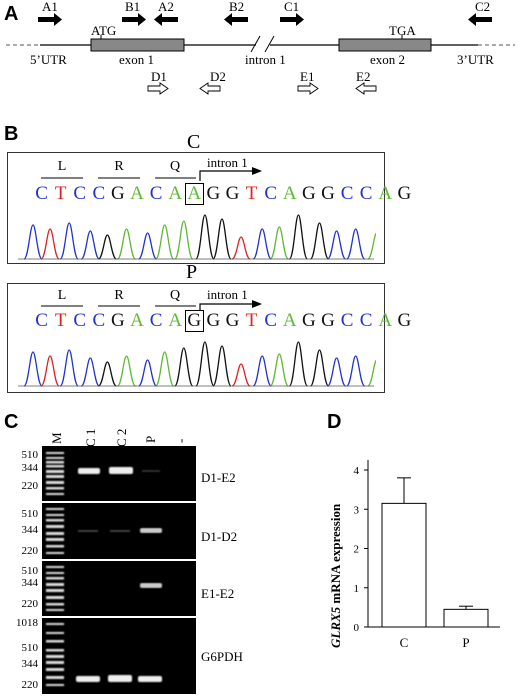  What do you see at coordinates (180, 440) in the screenshot?
I see `lane-label-neg: -` at bounding box center [180, 440].